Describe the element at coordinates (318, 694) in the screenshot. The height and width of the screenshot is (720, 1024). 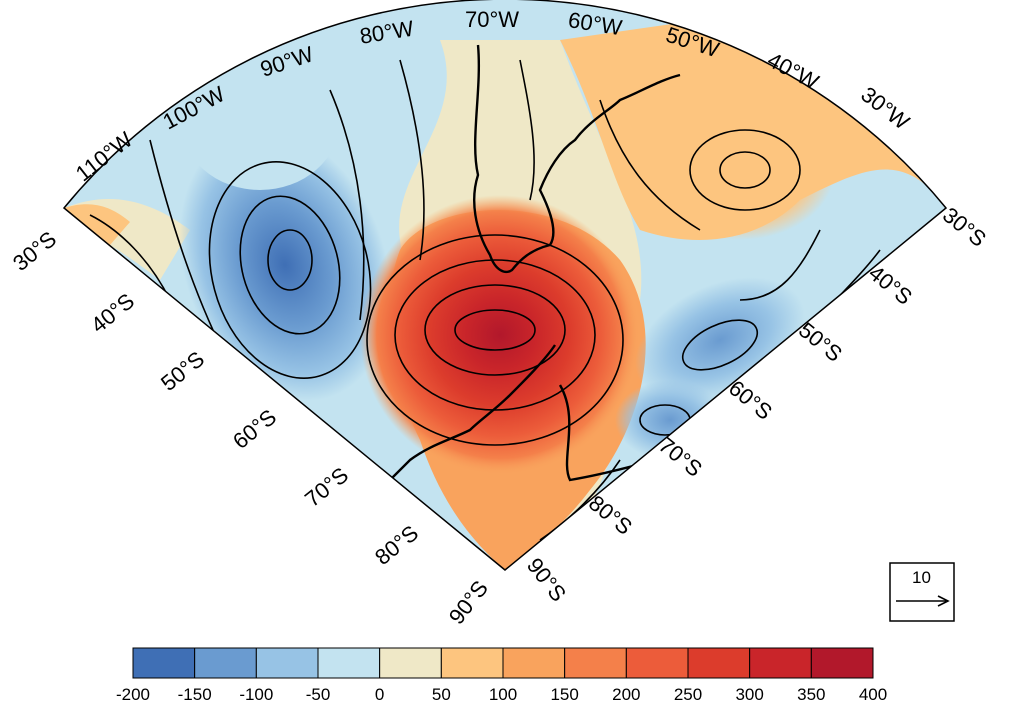
I see `colorbar-tick-label: -50` at that location.